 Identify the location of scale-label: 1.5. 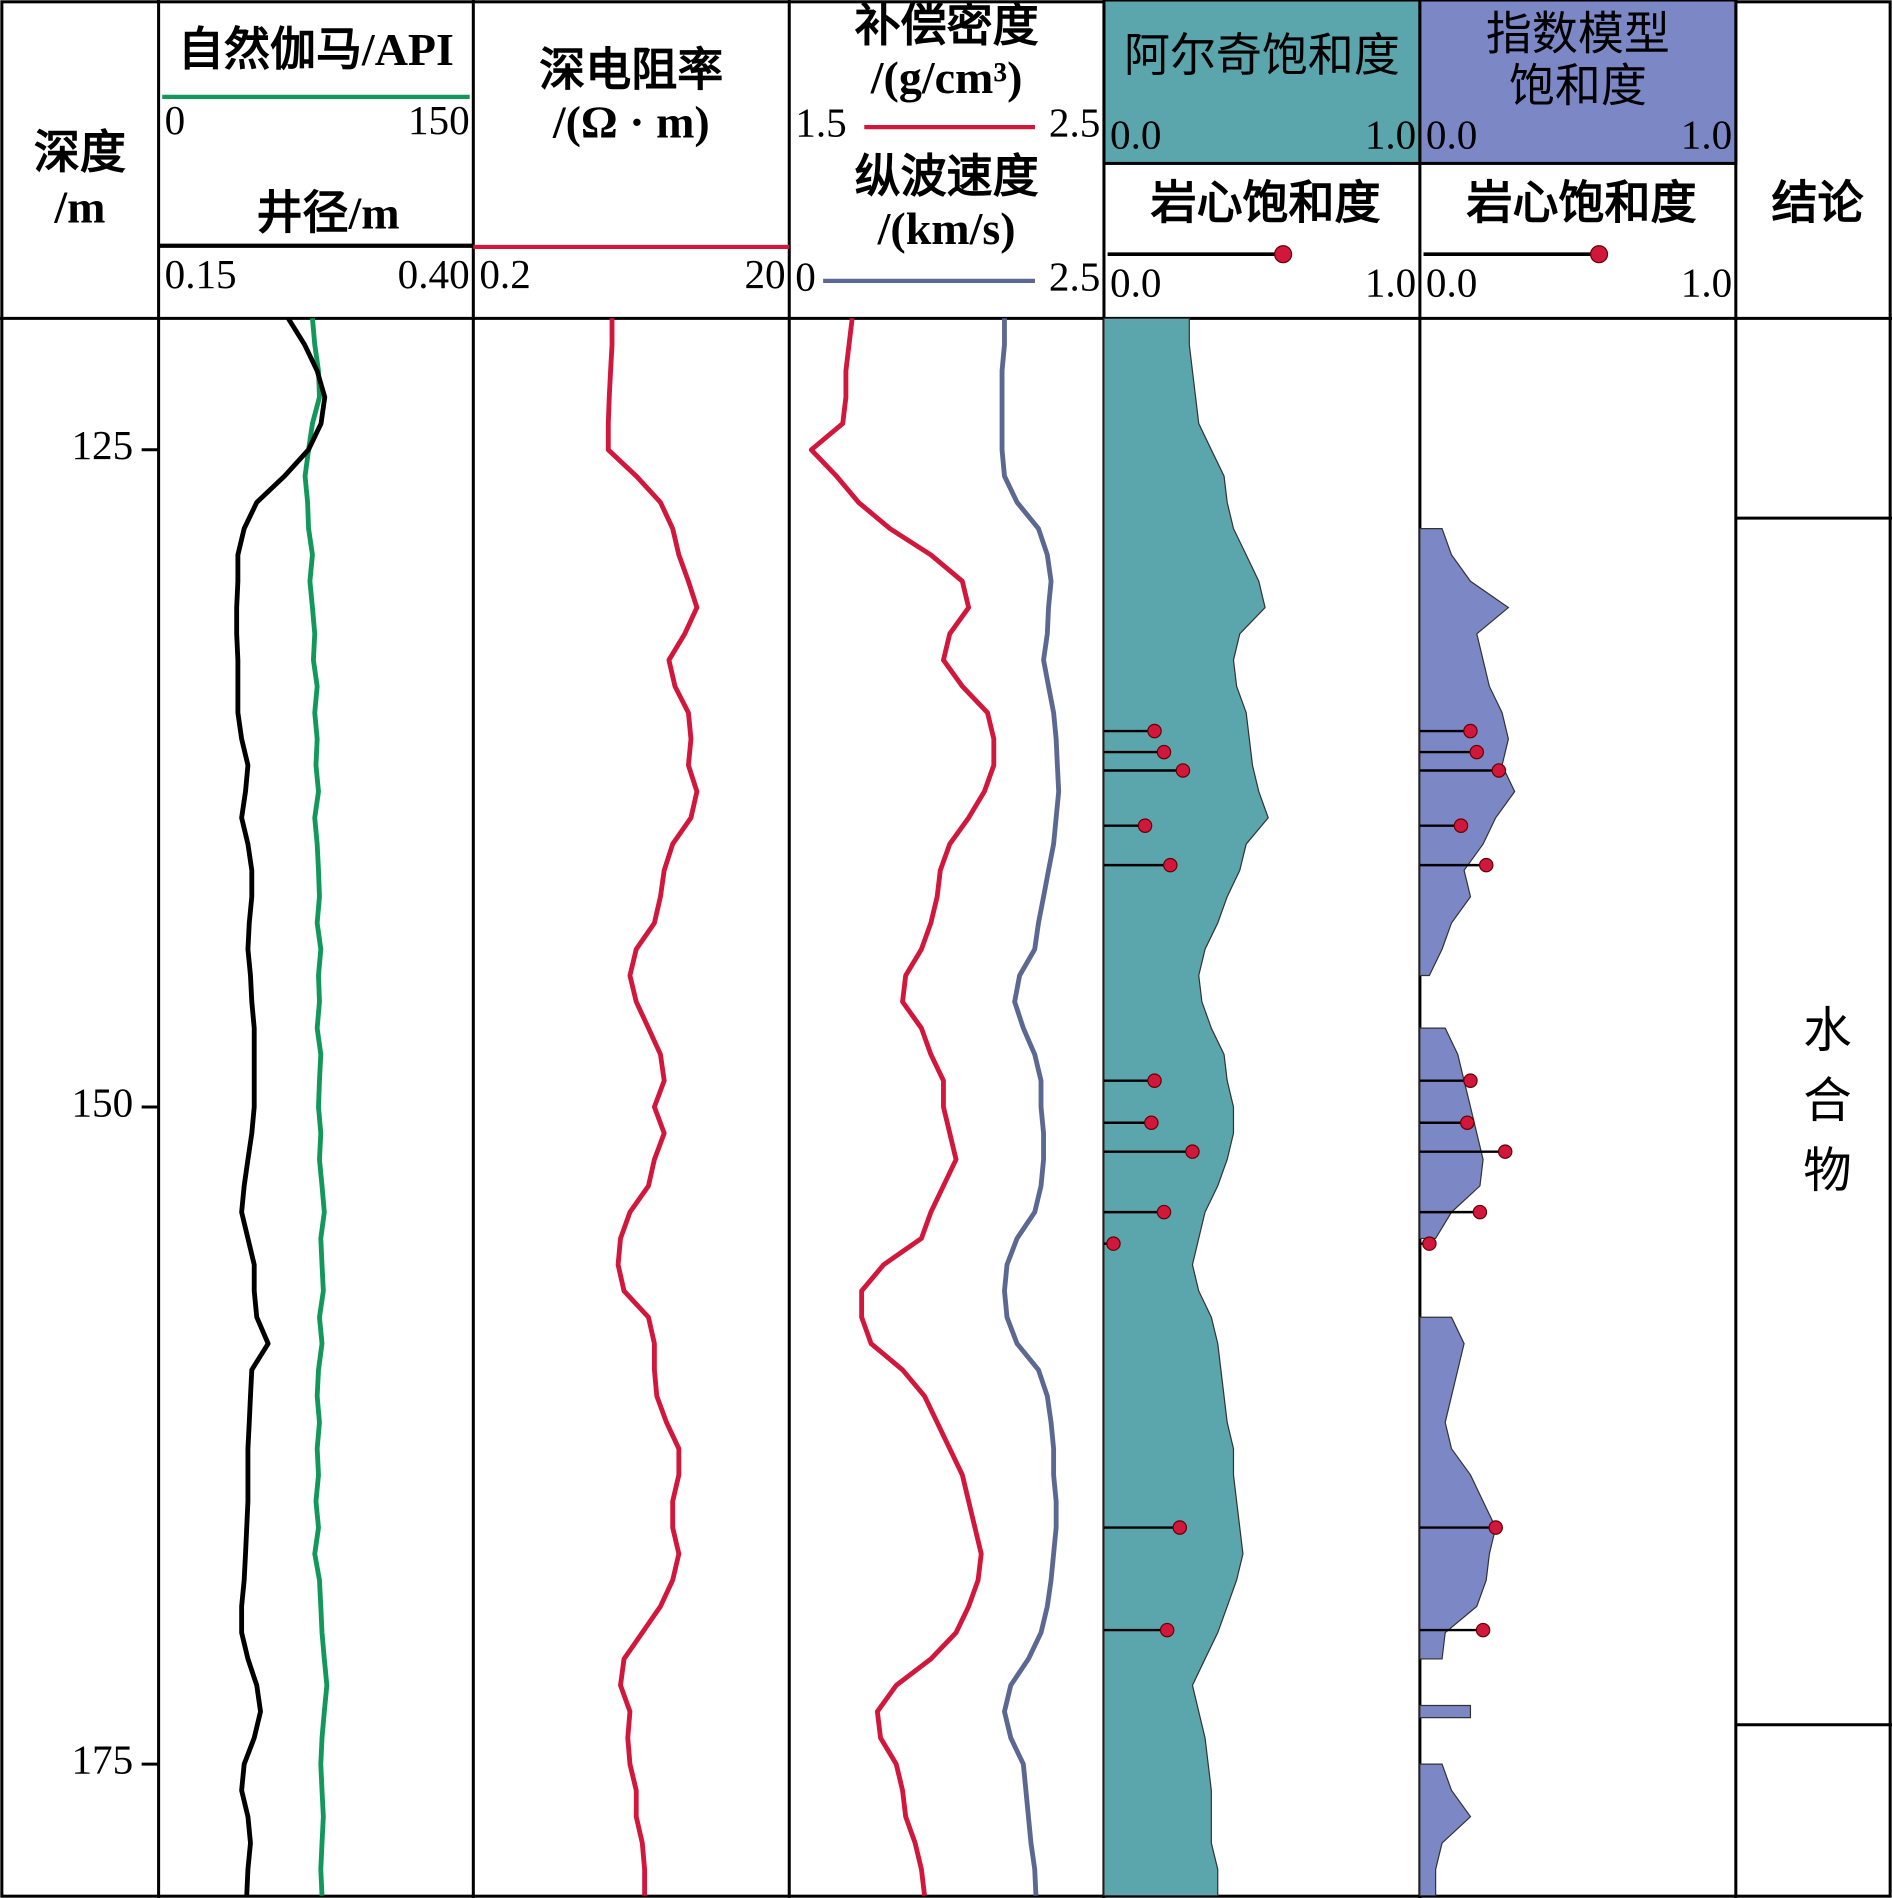
(820, 123).